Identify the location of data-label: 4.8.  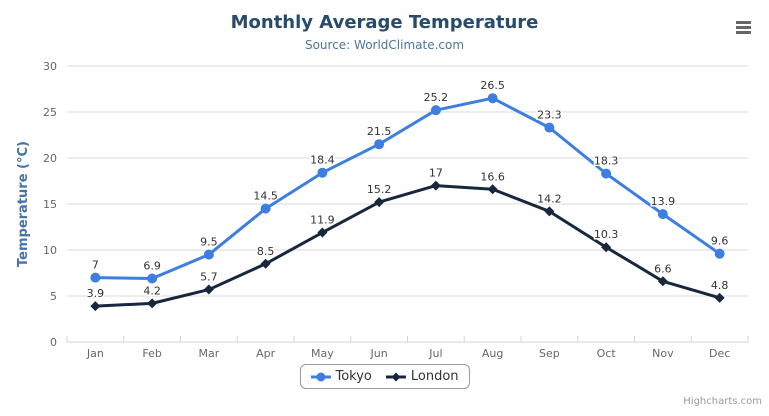
(720, 285).